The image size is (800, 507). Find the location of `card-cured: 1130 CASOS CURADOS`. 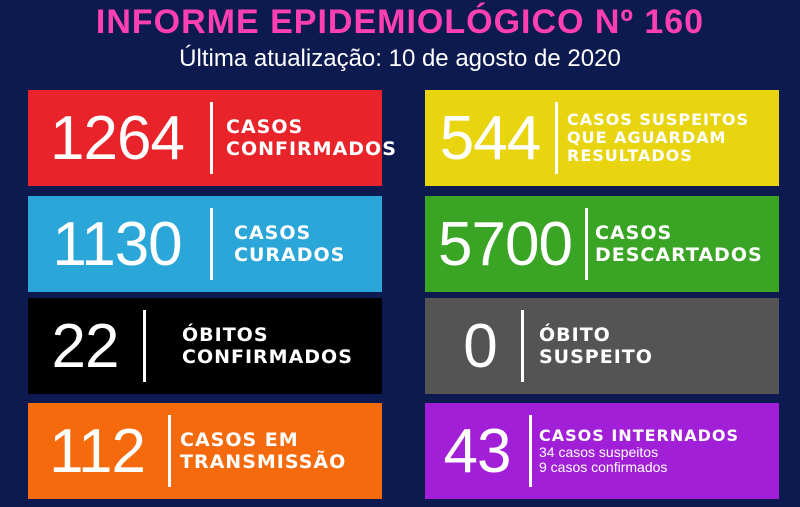

card-cured: 1130 CASOS CURADOS is located at coordinates (205, 244).